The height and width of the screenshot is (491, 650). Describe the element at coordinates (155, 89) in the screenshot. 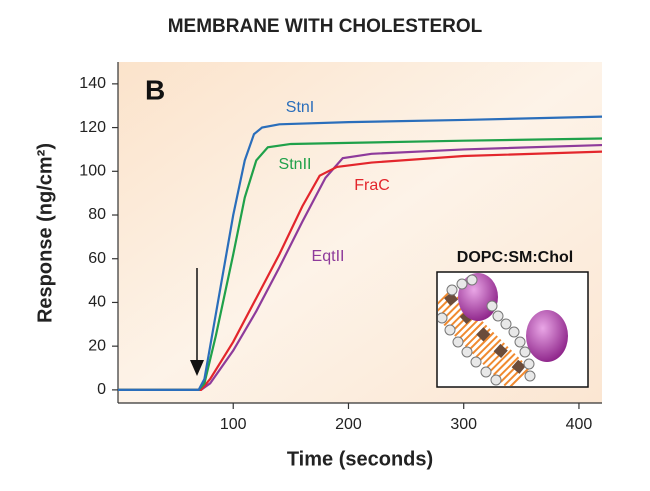

I see `panel-label: B` at that location.